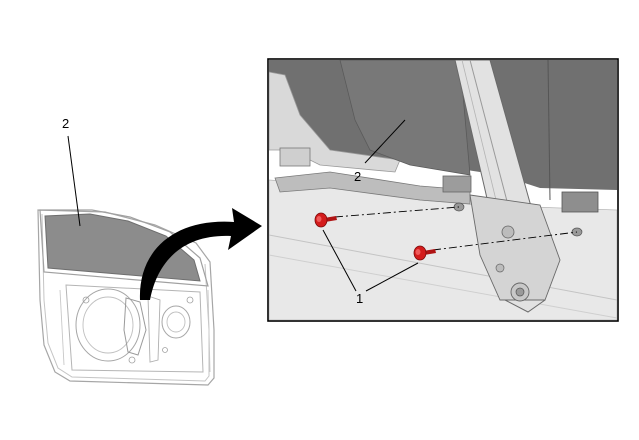  What do you see at coordinates (74, 181) in the screenshot?
I see `leader-line-overview` at bounding box center [74, 181].